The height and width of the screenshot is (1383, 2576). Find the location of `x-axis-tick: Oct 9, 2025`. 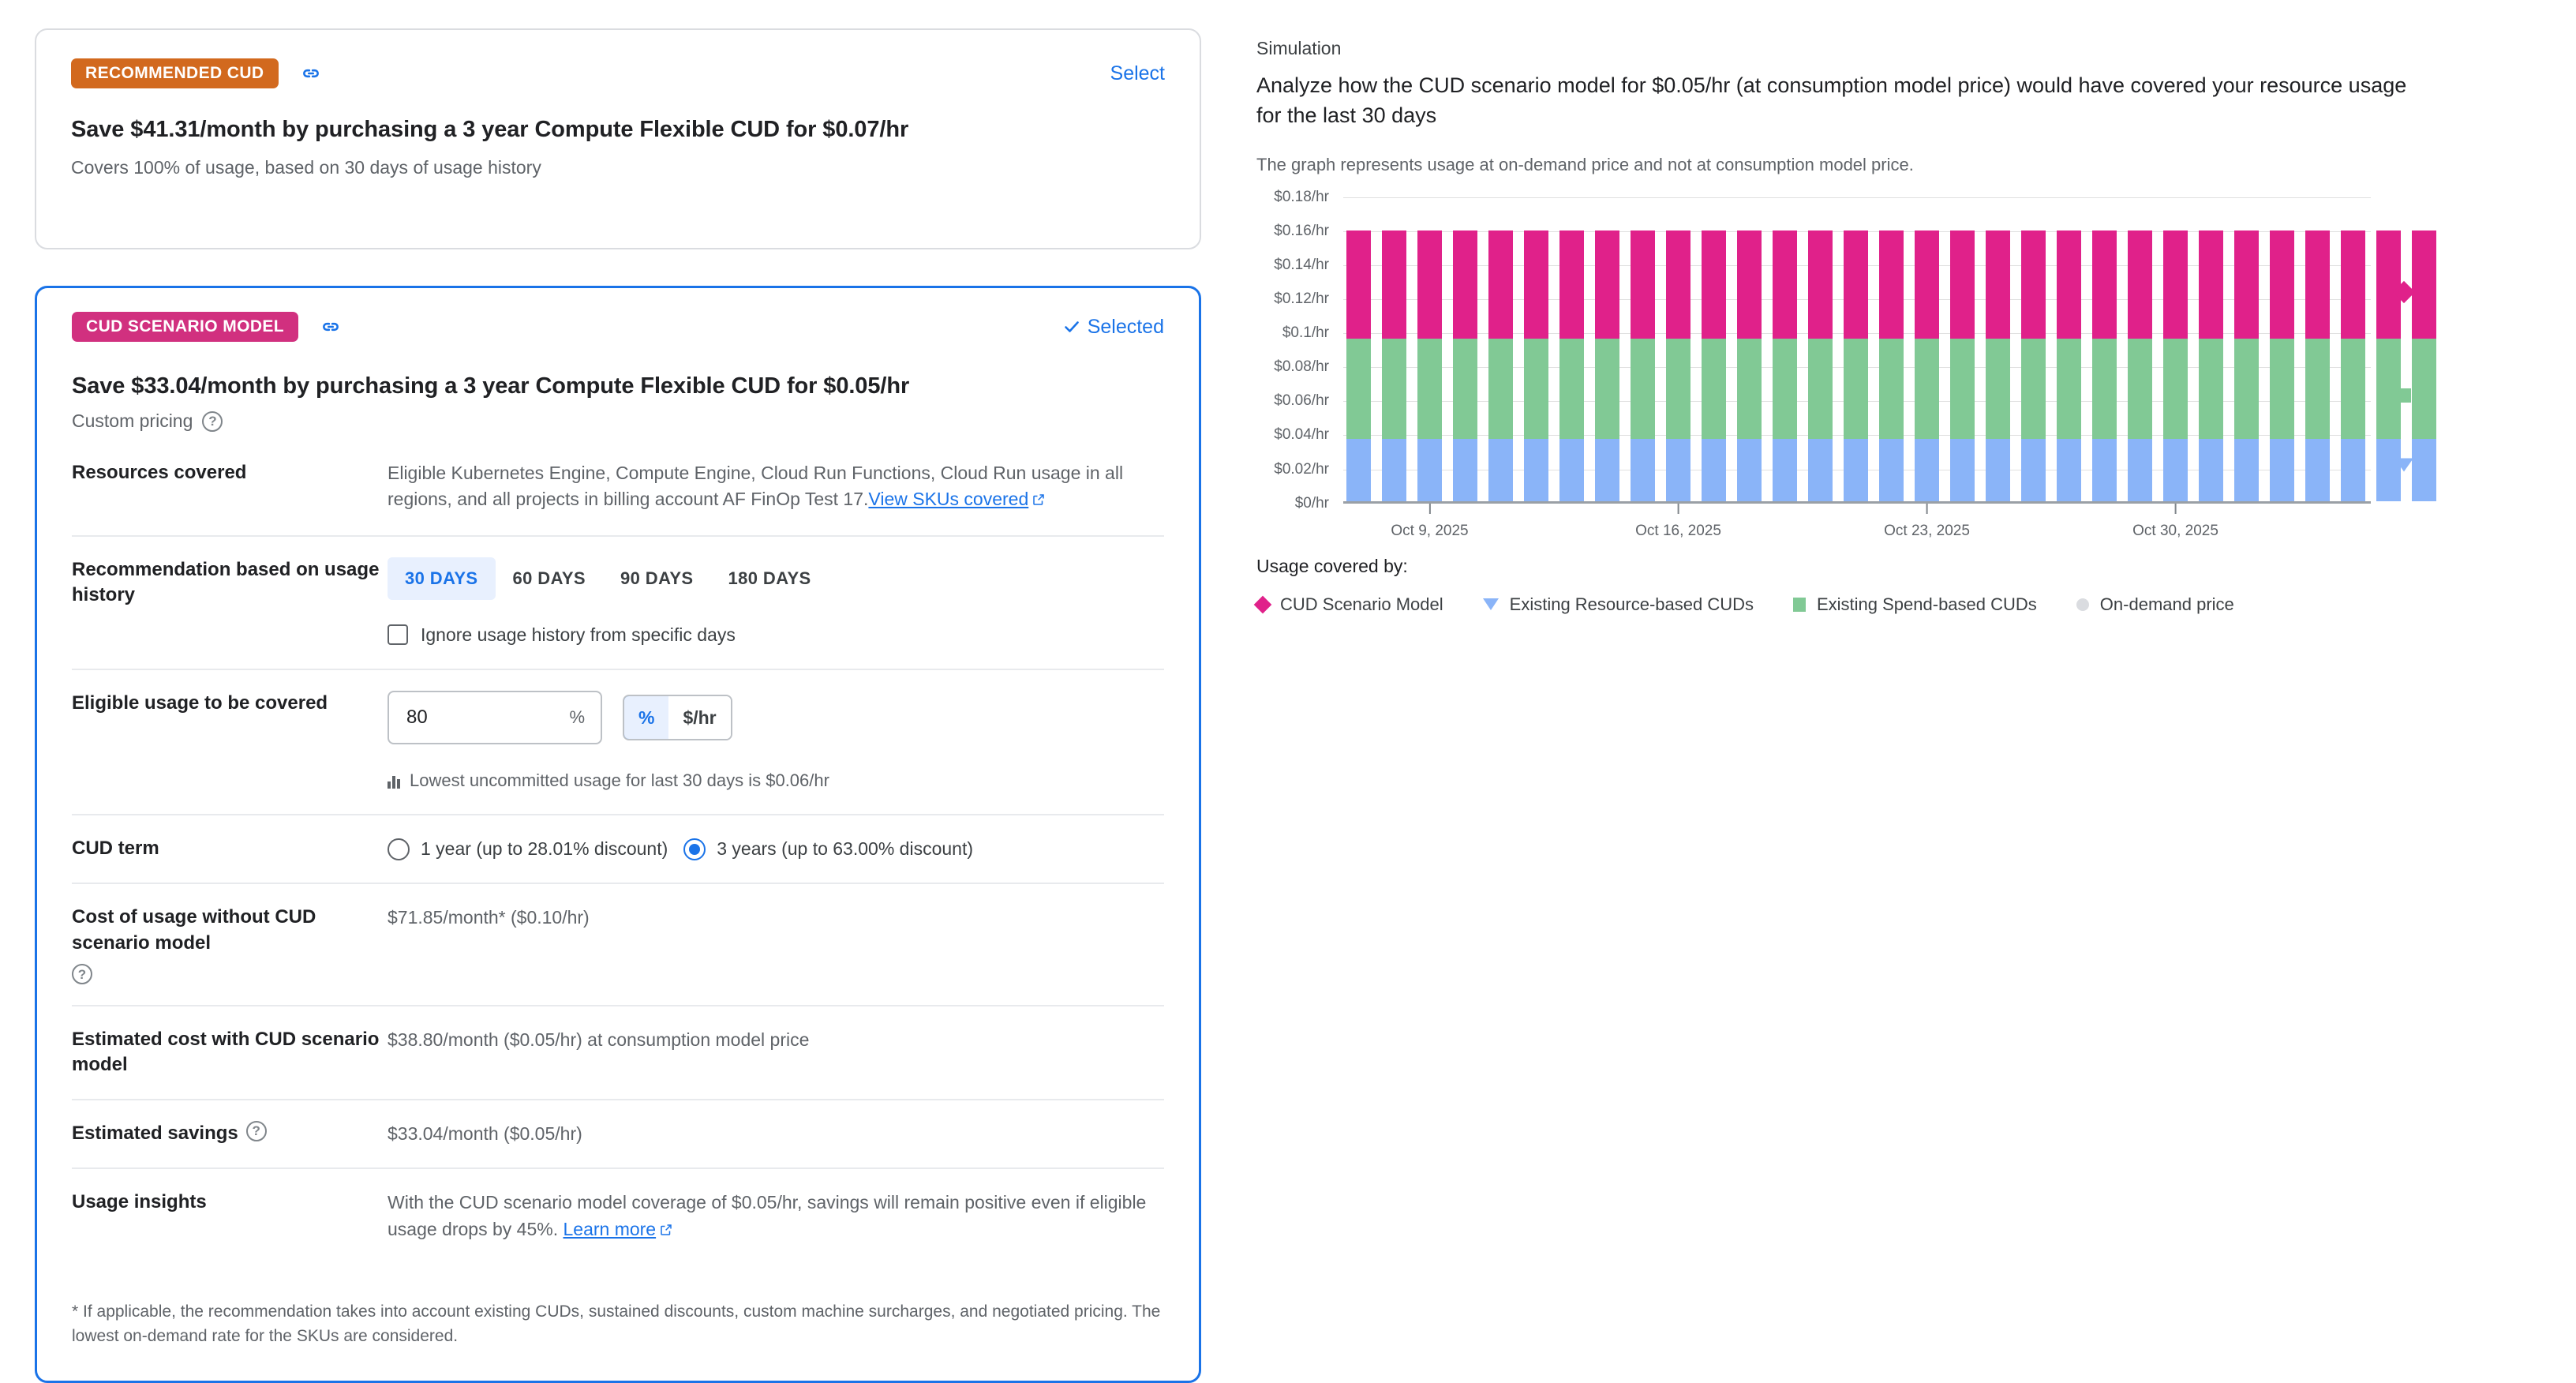

x-axis-tick: Oct 9, 2025 is located at coordinates (1430, 521).